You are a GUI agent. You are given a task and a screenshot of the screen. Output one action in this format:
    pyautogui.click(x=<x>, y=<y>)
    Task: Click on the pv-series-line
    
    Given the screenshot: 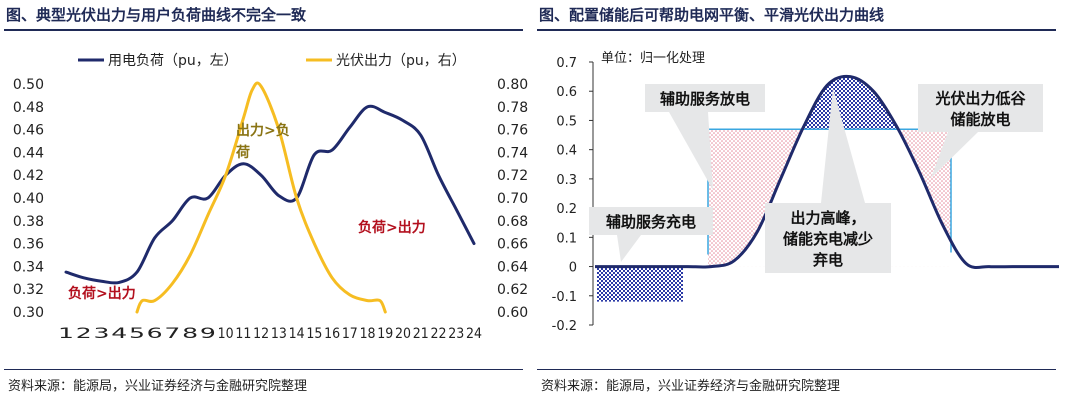 What is the action you would take?
    pyautogui.click(x=261, y=197)
    